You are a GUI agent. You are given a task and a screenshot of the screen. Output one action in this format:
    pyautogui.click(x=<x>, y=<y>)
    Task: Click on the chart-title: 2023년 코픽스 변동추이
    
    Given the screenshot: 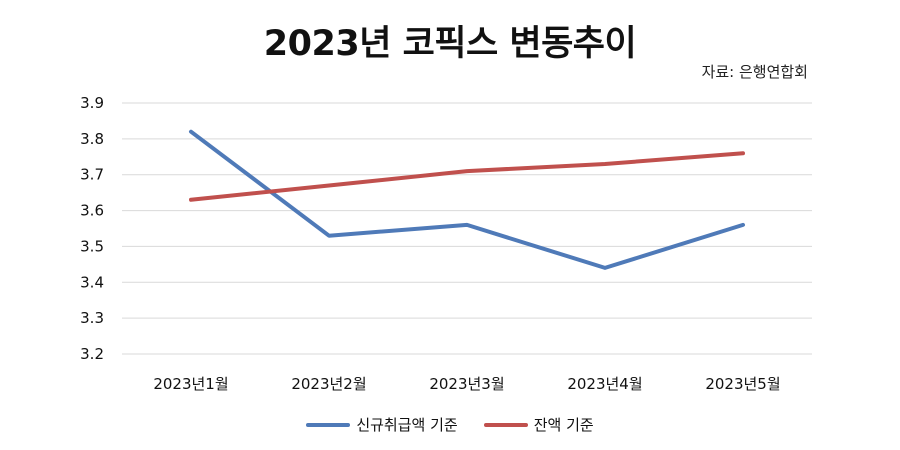 What is the action you would take?
    pyautogui.click(x=450, y=44)
    